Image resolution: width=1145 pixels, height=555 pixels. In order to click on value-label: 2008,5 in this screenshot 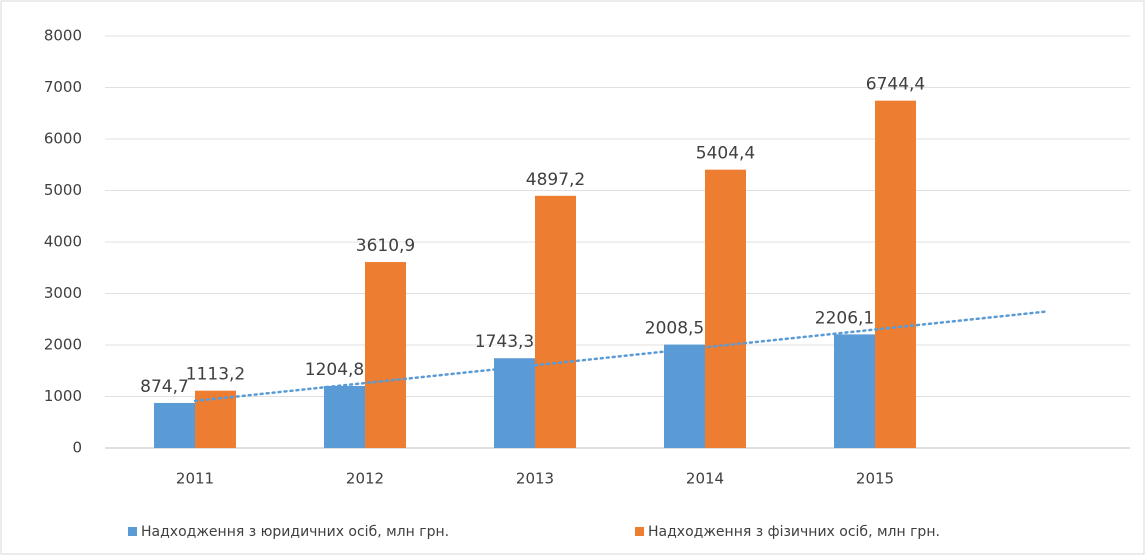, I will do `click(674, 329)`.